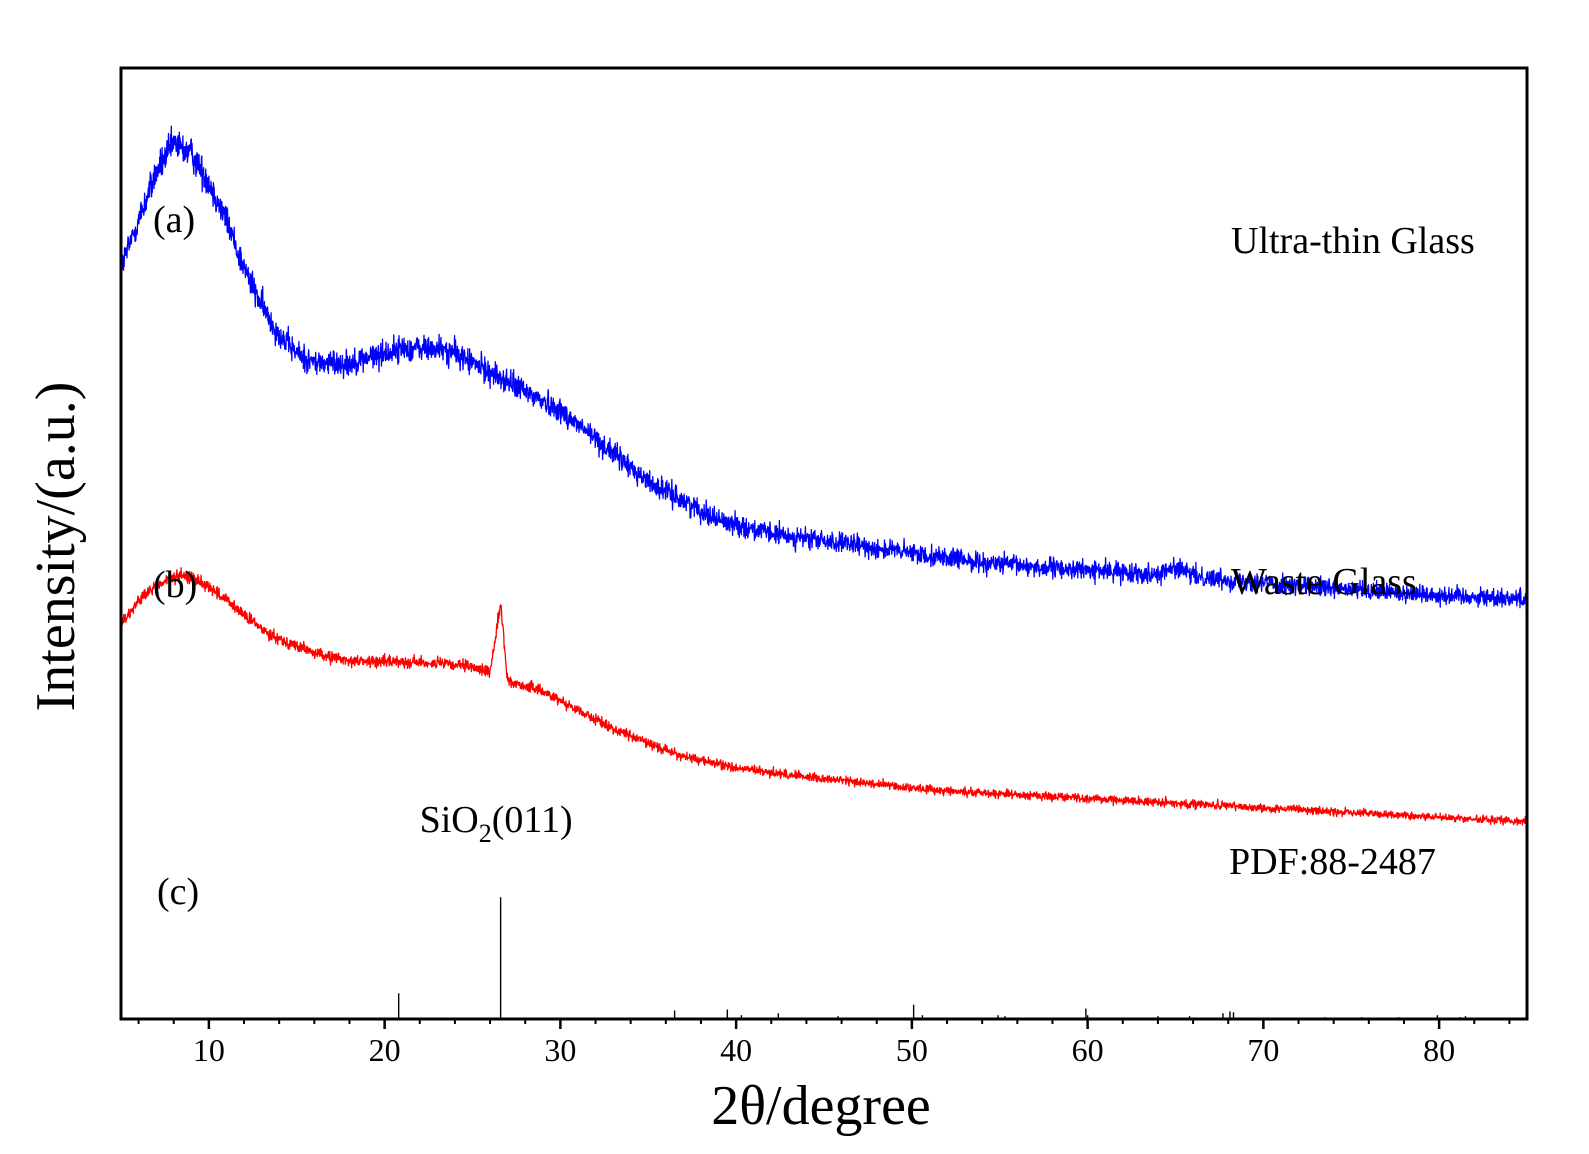  Describe the element at coordinates (560, 1050) in the screenshot. I see `x-tick-label: 30` at that location.